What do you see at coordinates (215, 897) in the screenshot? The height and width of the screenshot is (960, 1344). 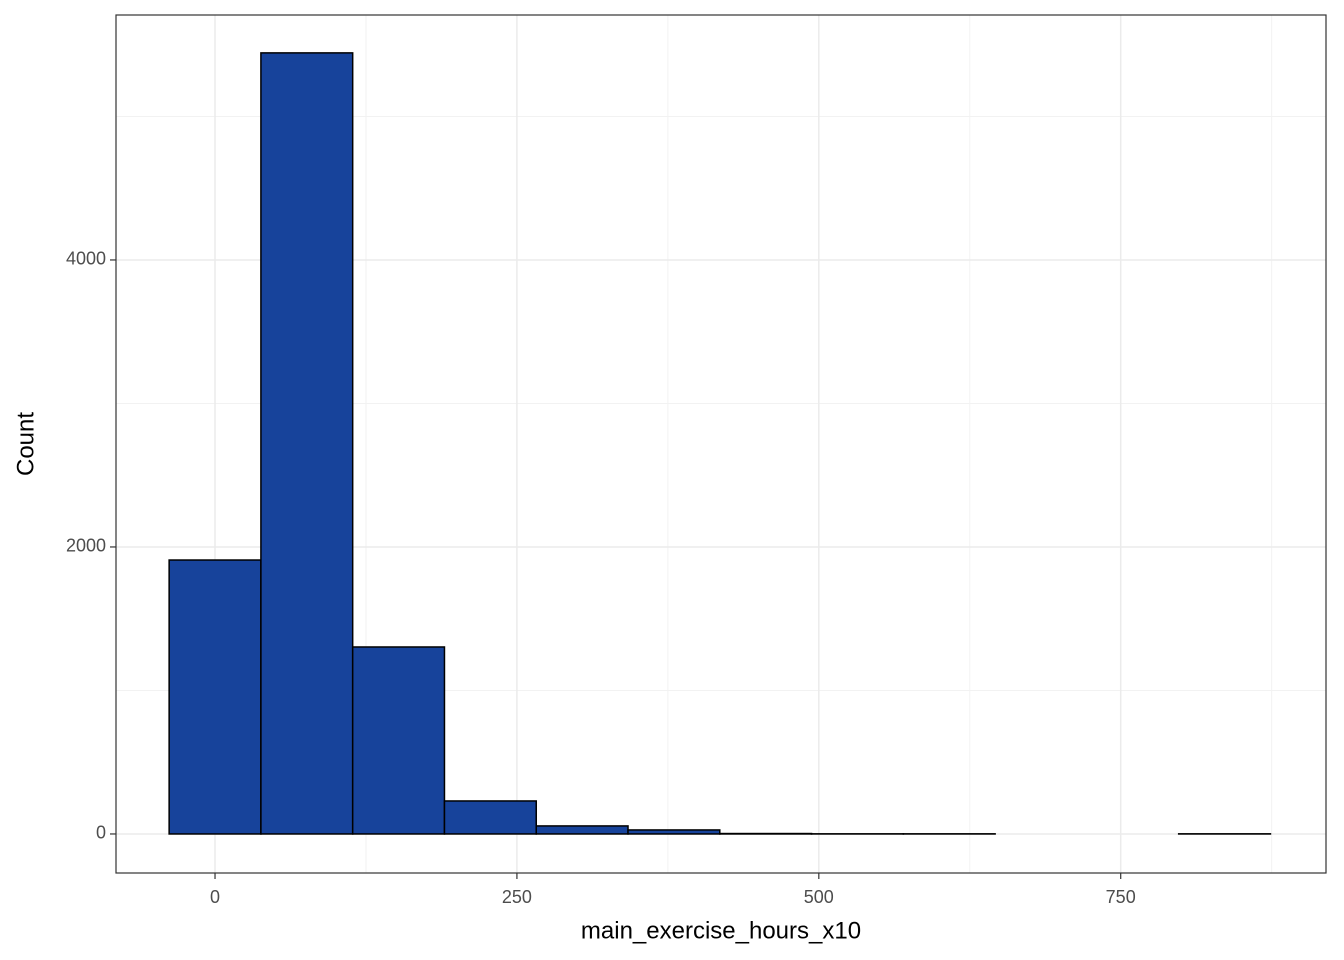 I see `x-tick-label: 0` at bounding box center [215, 897].